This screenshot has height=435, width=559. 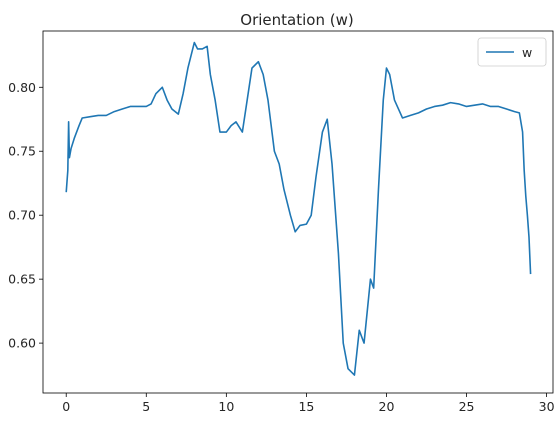 What do you see at coordinates (22, 279) in the screenshot?
I see `y-tick-label: 0.65` at bounding box center [22, 279].